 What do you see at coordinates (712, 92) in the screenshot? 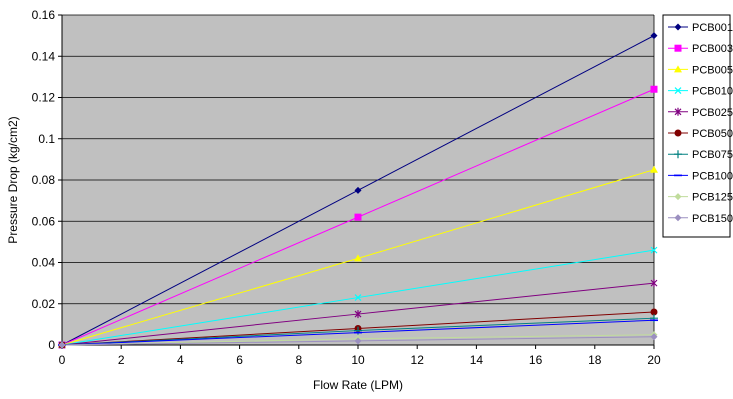
I see `legend-label: PCB010` at bounding box center [712, 92].